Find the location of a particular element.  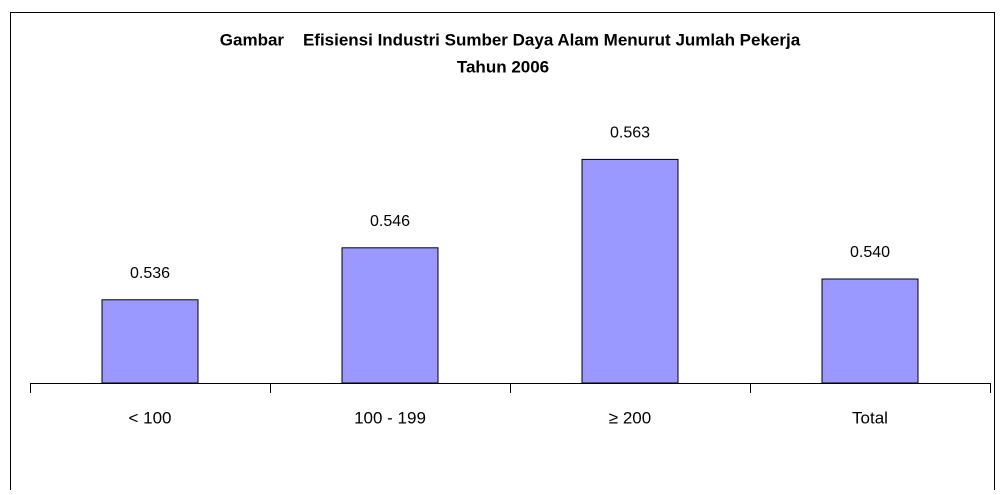

x-tick-label: ≥ 200 is located at coordinates (630, 417).